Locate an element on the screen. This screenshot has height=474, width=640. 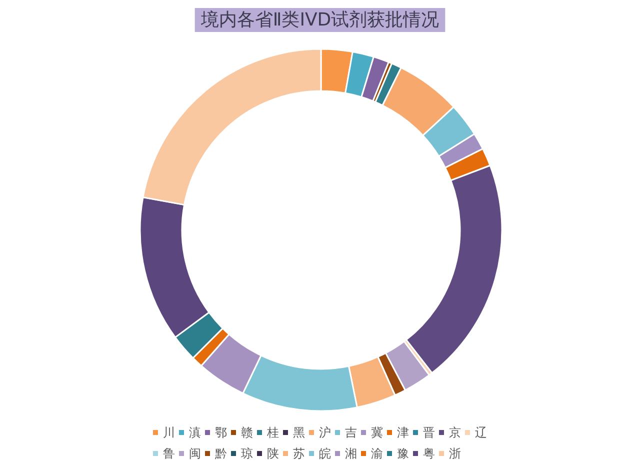
legend-label: 冀 is located at coordinates (377, 433).